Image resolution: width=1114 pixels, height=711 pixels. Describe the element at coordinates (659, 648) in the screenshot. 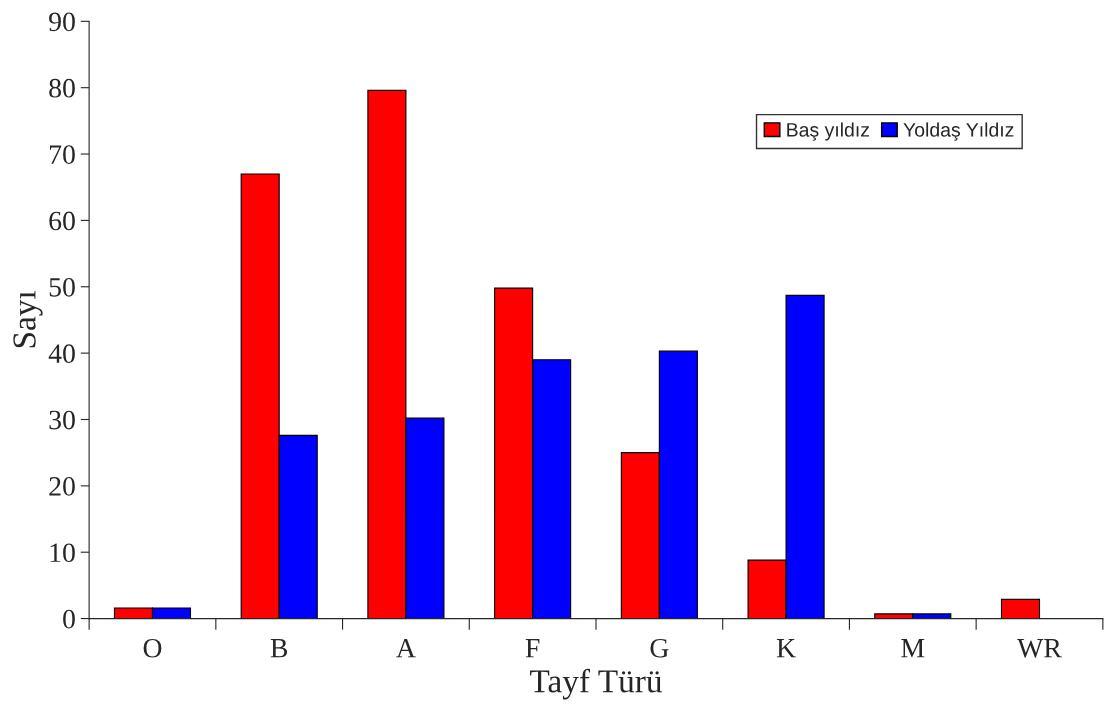

I see `x-tick-label: G` at that location.